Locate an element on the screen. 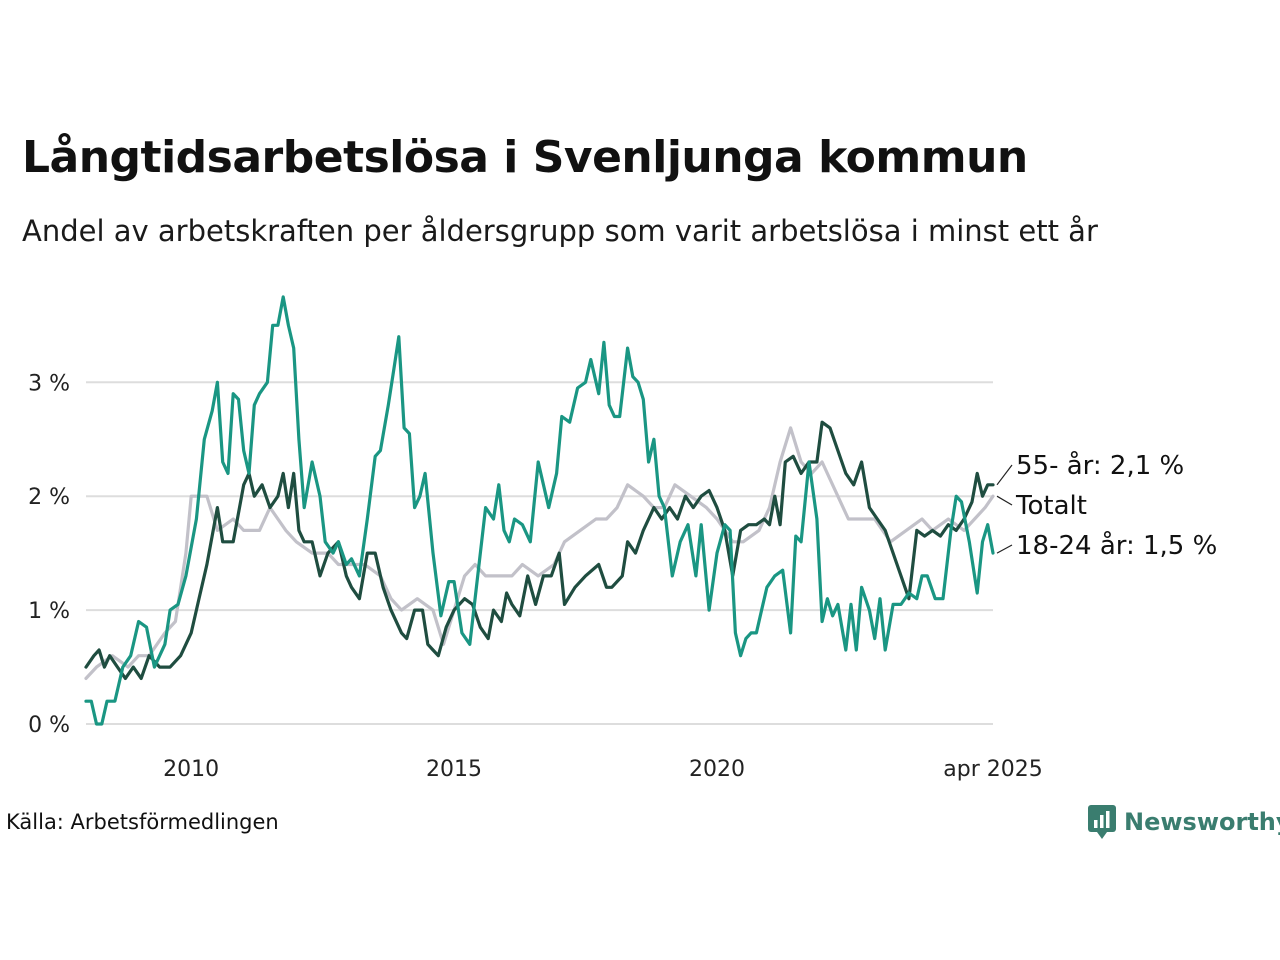  y-tick-label: 1 % is located at coordinates (49, 611).